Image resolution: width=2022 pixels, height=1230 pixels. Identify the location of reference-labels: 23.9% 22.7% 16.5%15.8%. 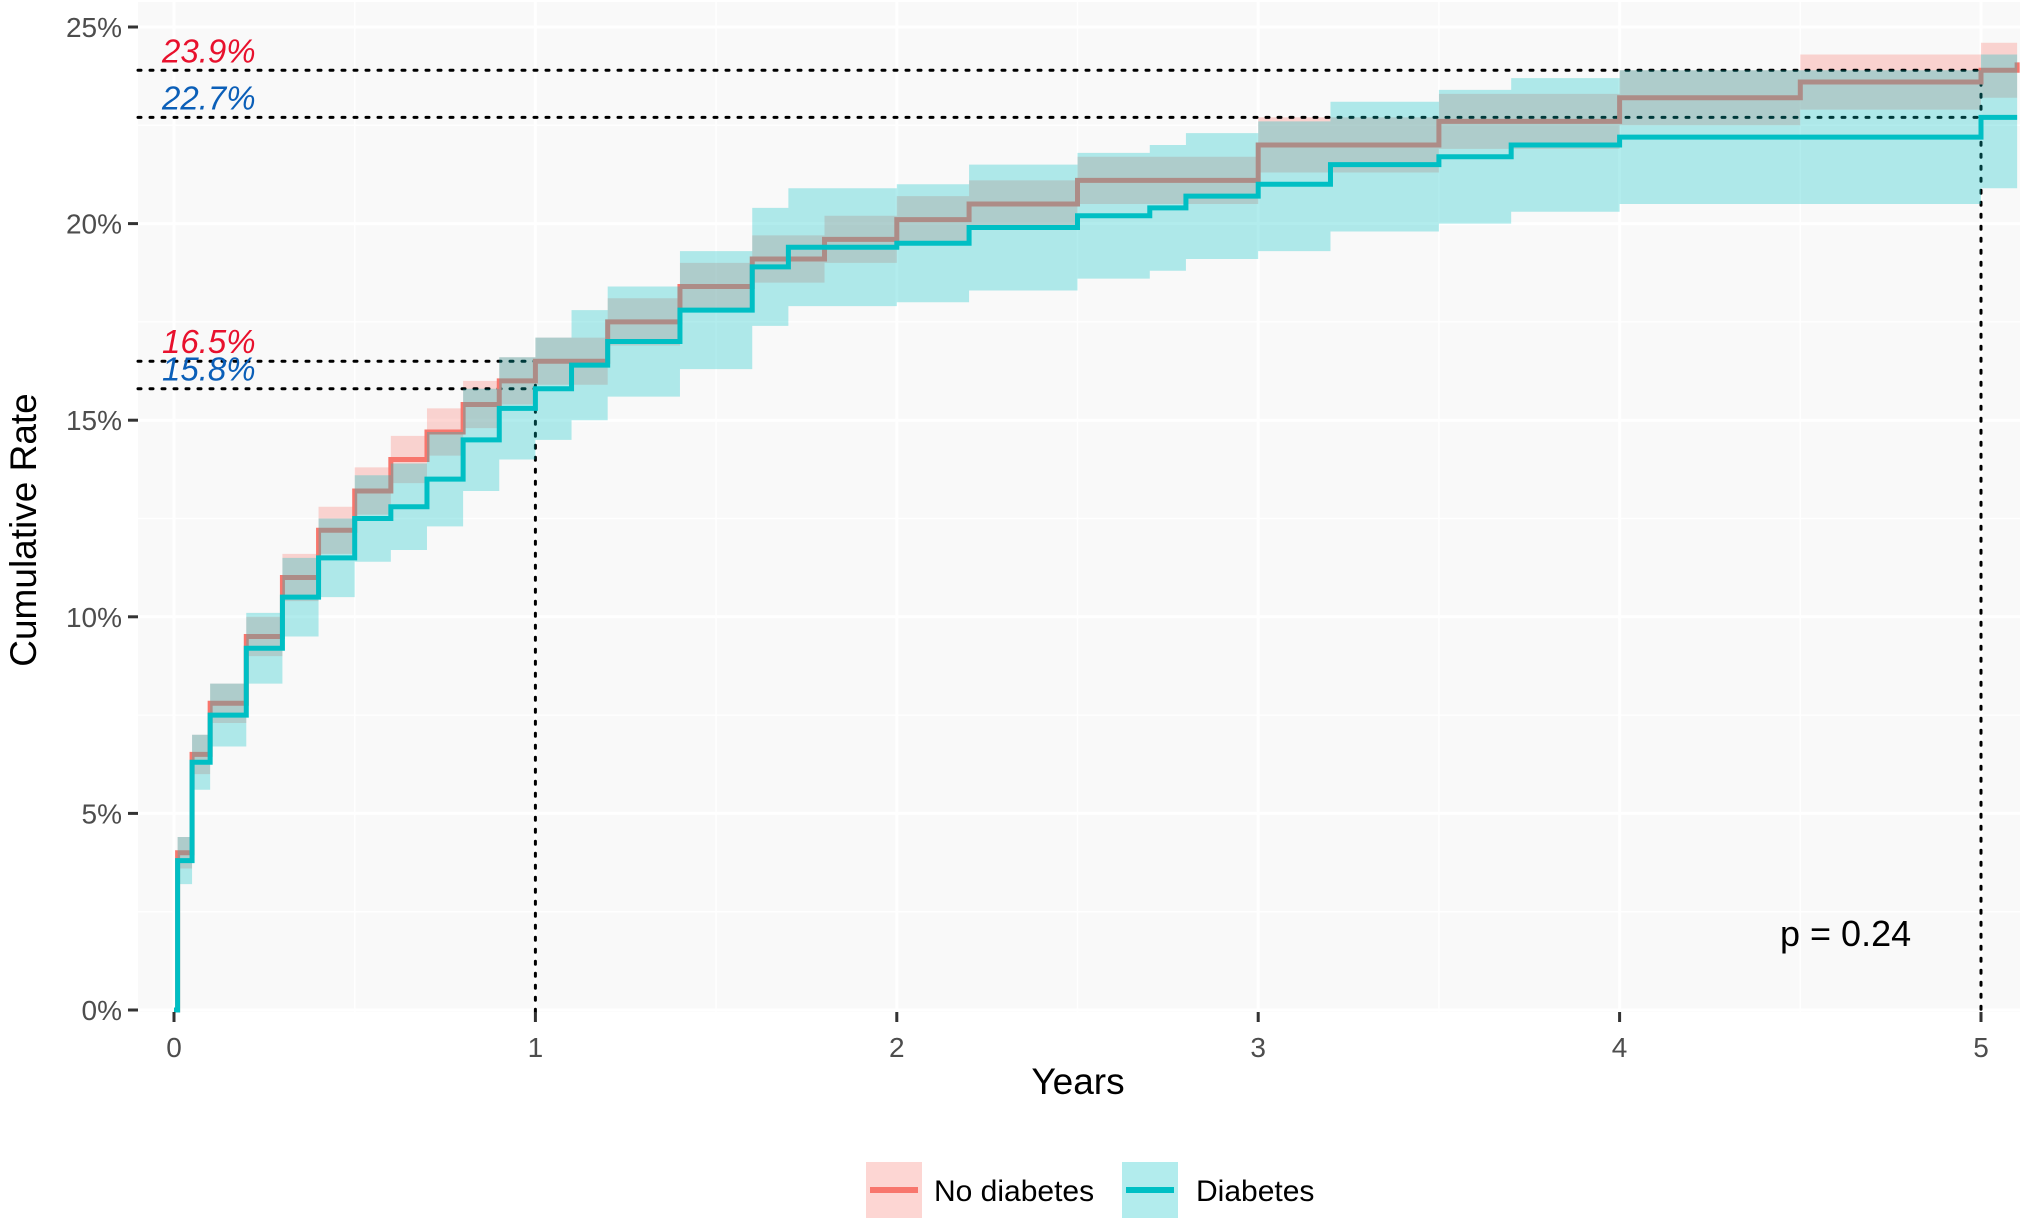
(208, 209).